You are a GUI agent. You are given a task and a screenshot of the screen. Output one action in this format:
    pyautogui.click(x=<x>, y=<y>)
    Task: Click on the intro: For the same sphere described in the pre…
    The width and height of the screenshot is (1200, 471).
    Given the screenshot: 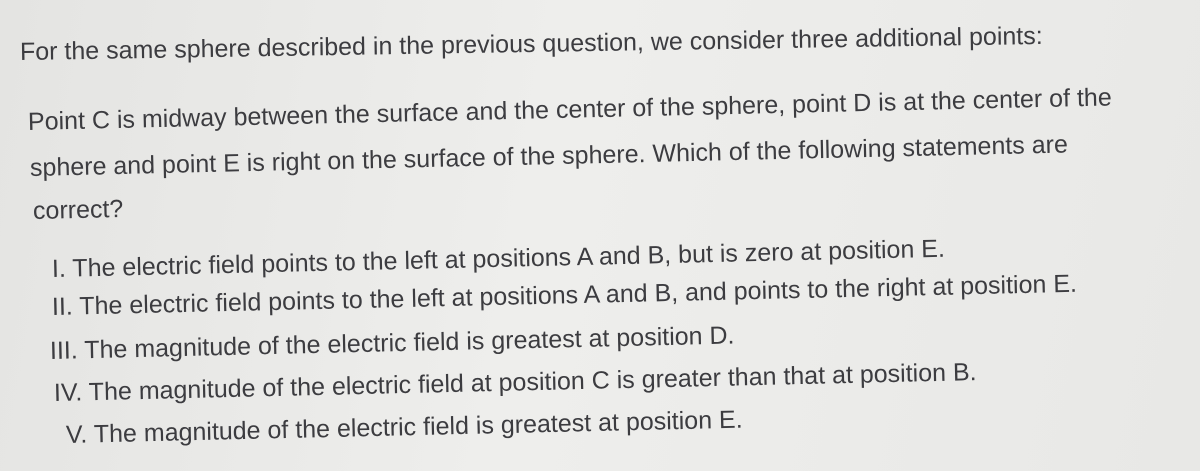 What is the action you would take?
    pyautogui.click(x=531, y=43)
    